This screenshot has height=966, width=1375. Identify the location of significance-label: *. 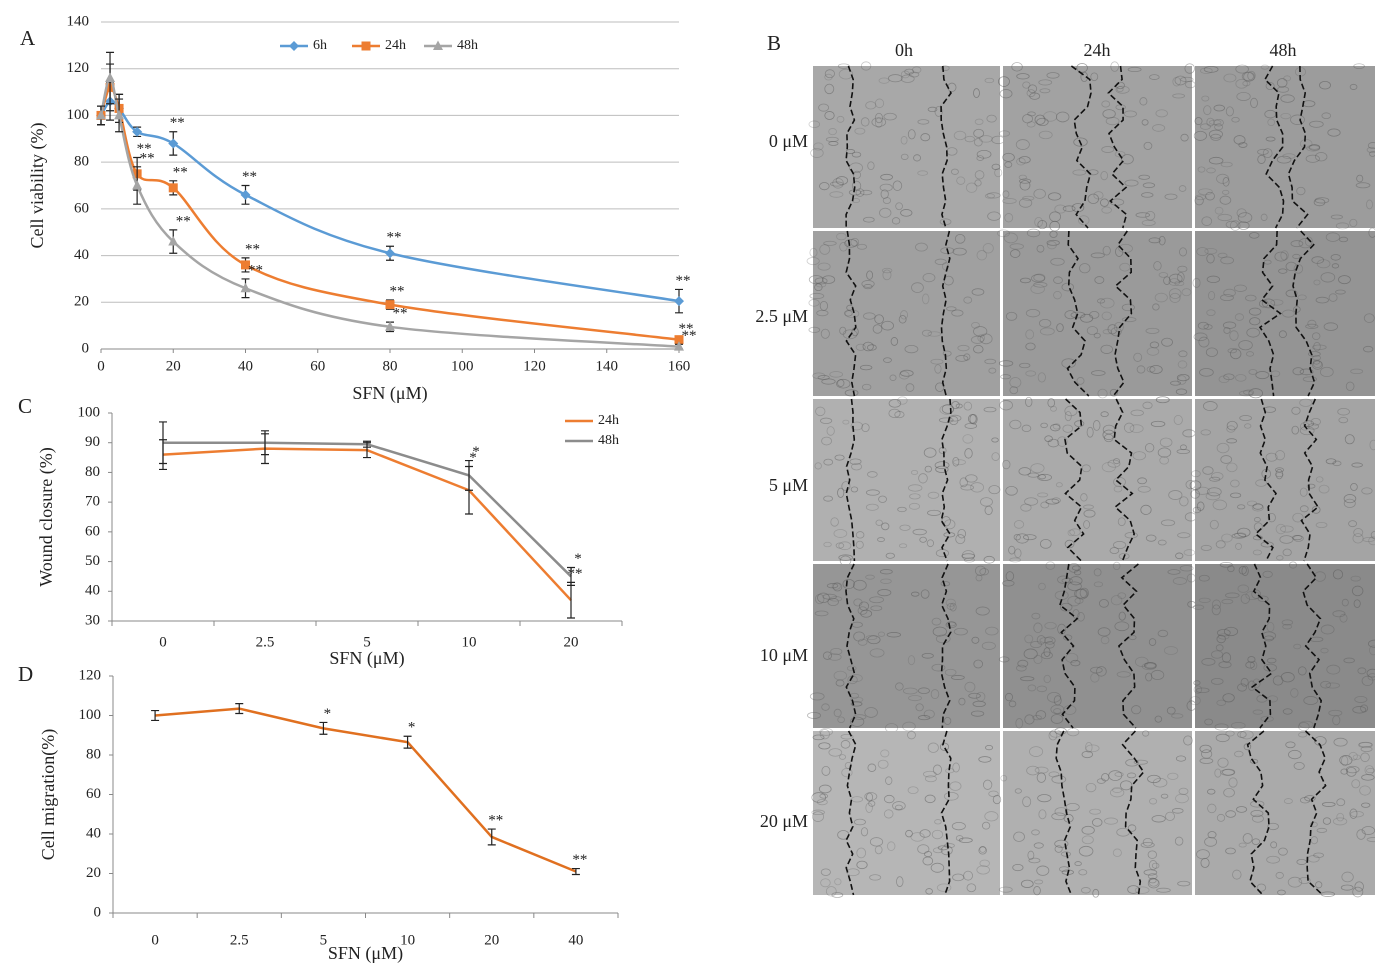
(412, 728).